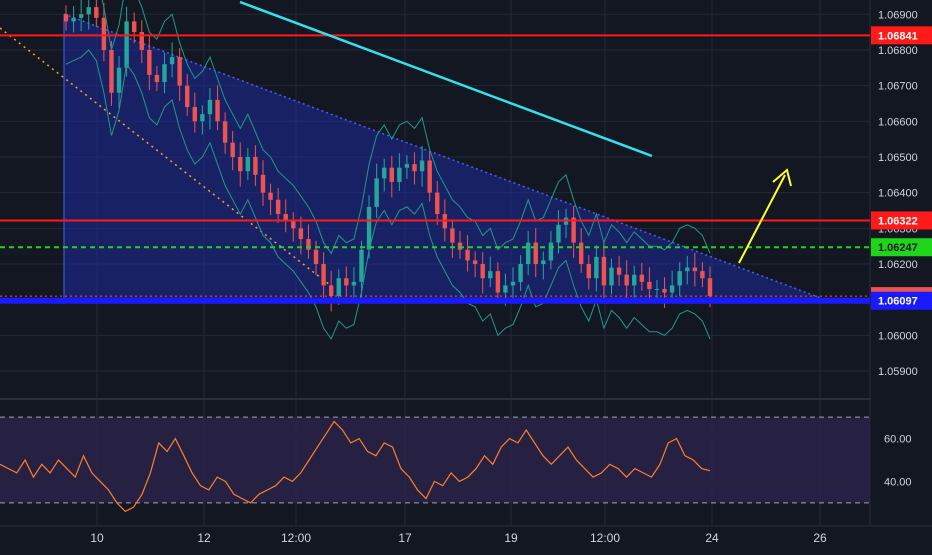 This screenshot has width=932, height=555. Describe the element at coordinates (898, 194) in the screenshot. I see `price-tick-label: 1.06400` at that location.